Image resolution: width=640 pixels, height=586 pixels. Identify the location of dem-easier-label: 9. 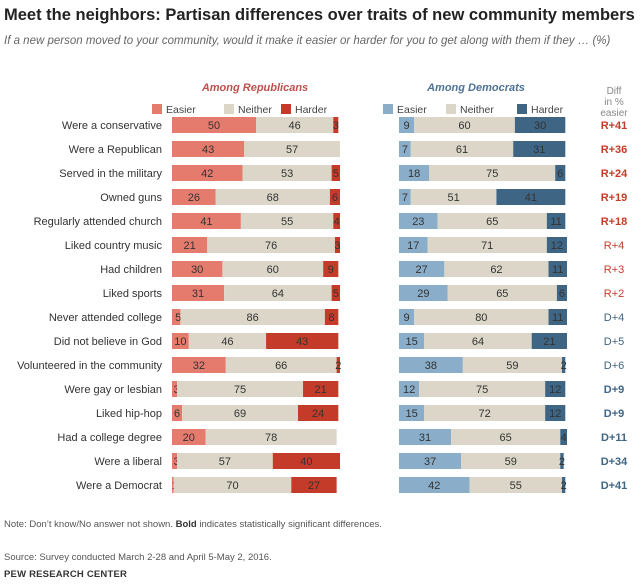
(406, 318).